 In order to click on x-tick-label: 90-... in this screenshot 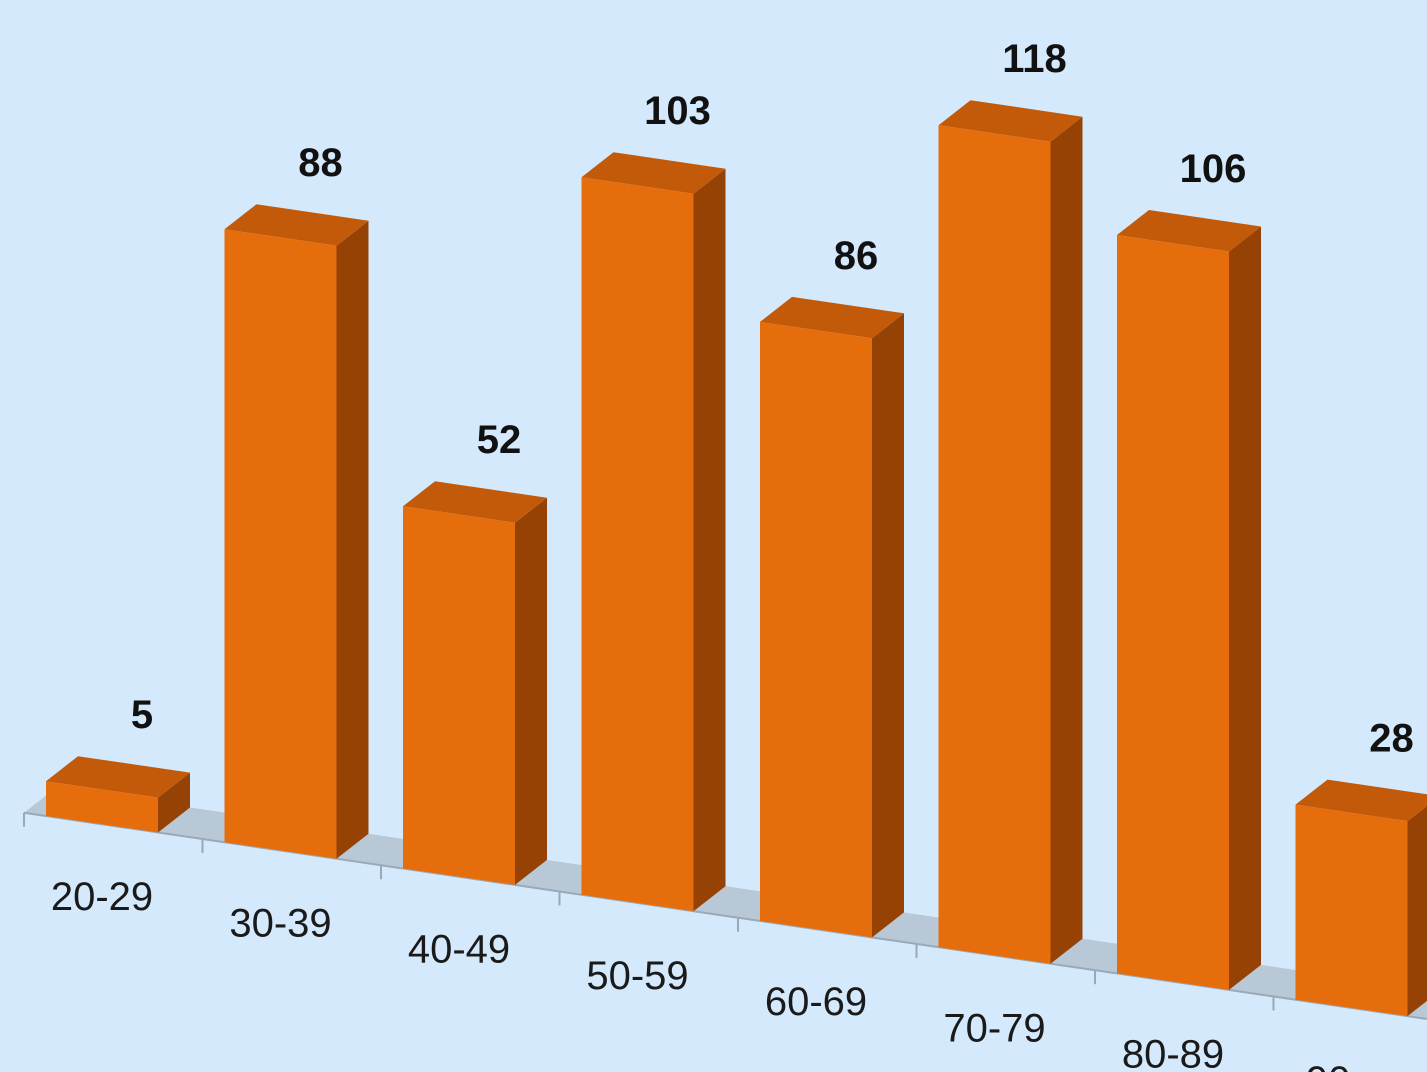, I will do `click(1351, 1065)`.